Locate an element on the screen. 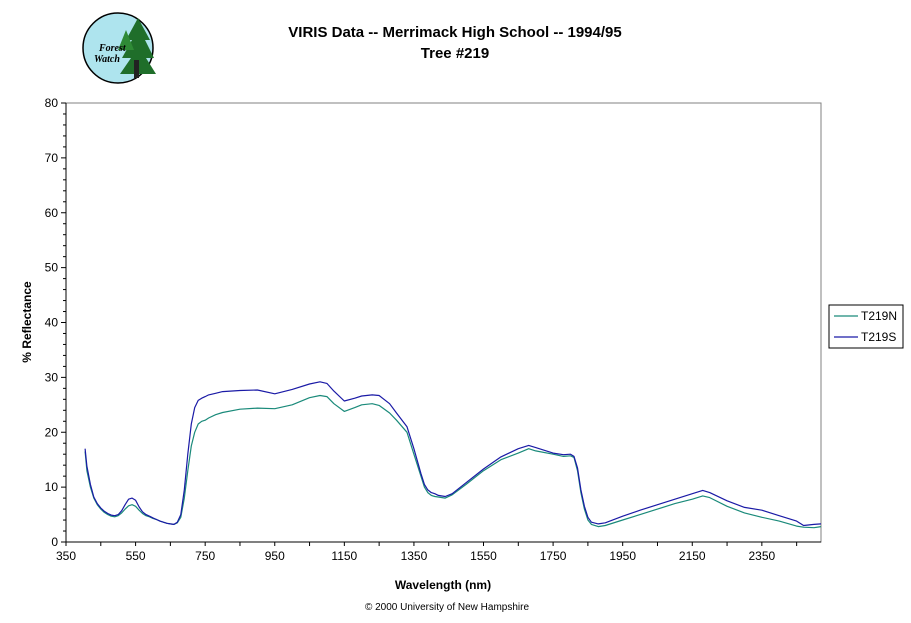 This screenshot has height=623, width=911. y-tick-label: 10 is located at coordinates (52, 487).